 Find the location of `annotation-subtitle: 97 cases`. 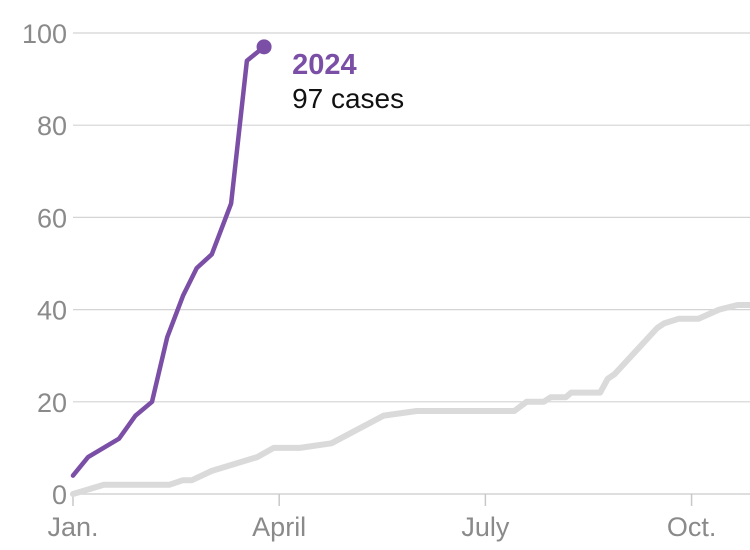

annotation-subtitle: 97 cases is located at coordinates (348, 98).